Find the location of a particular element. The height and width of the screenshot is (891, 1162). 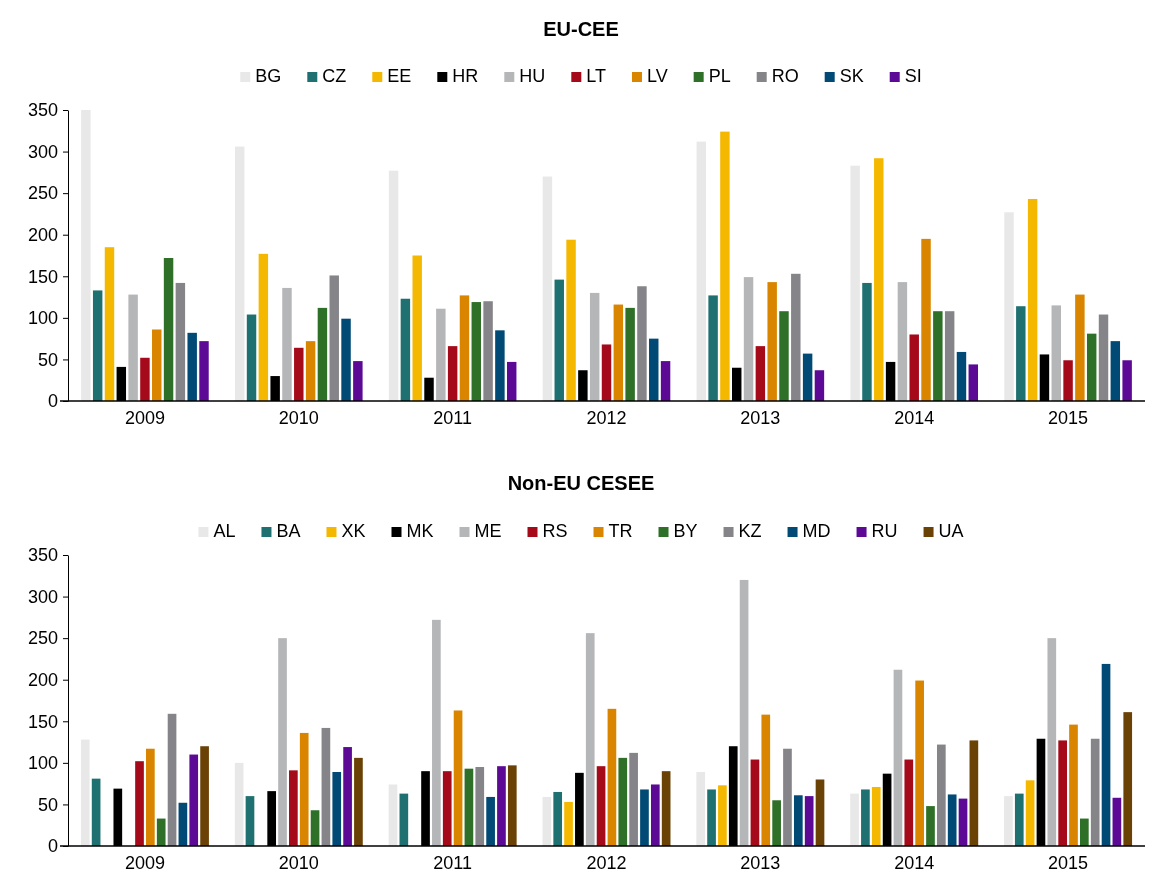

y-tick-label: 350 is located at coordinates (42, 110).